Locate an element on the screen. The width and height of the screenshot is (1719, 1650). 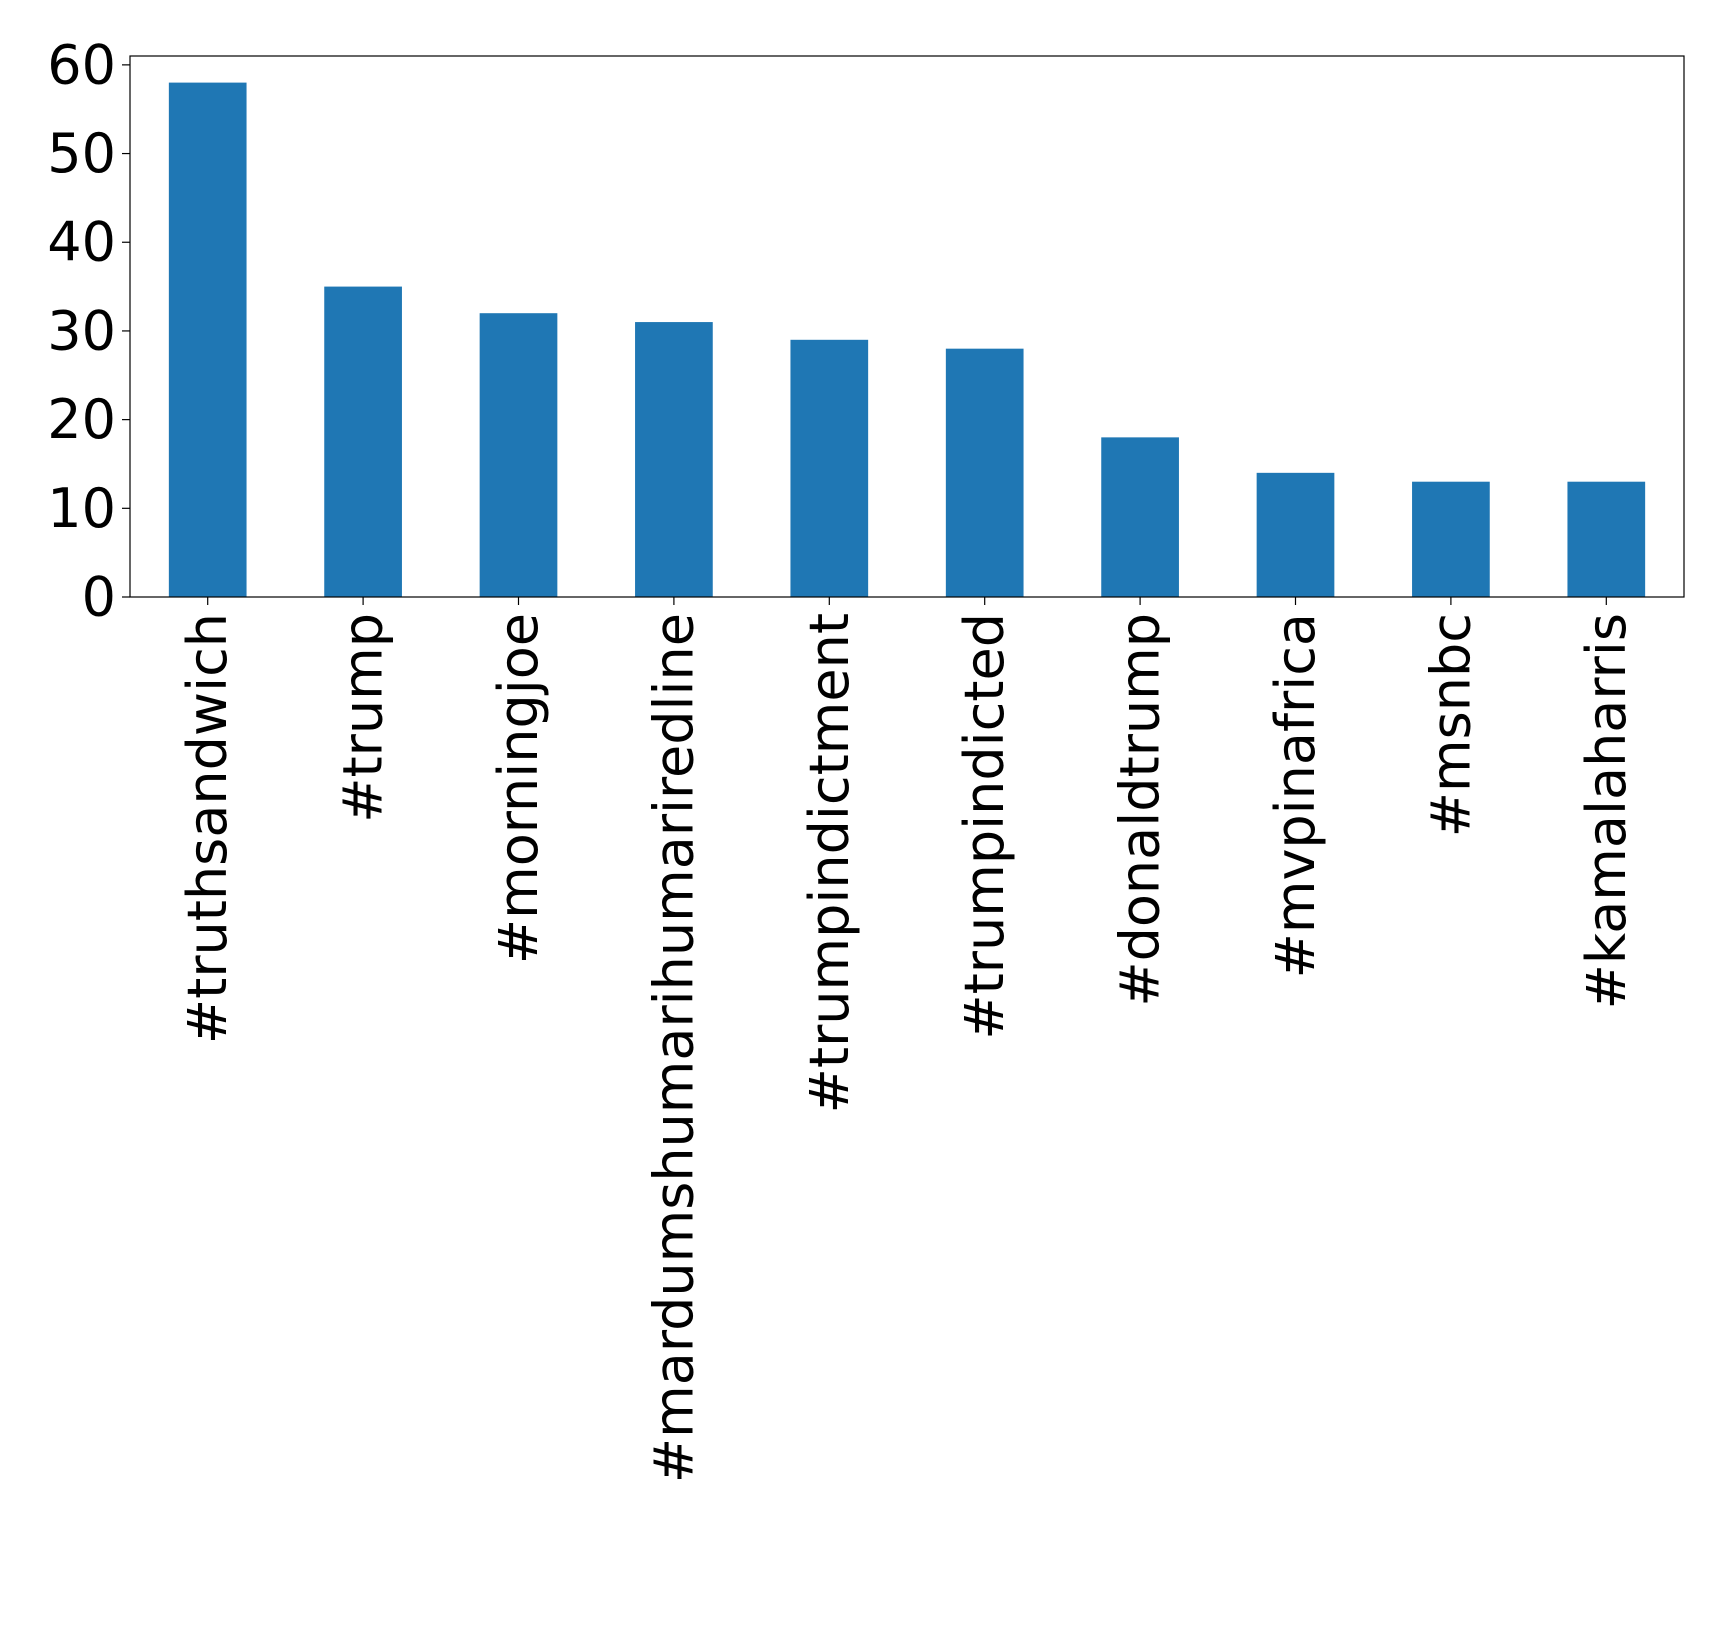
x-tick-label: #trumpindictment is located at coordinates (829, 863).